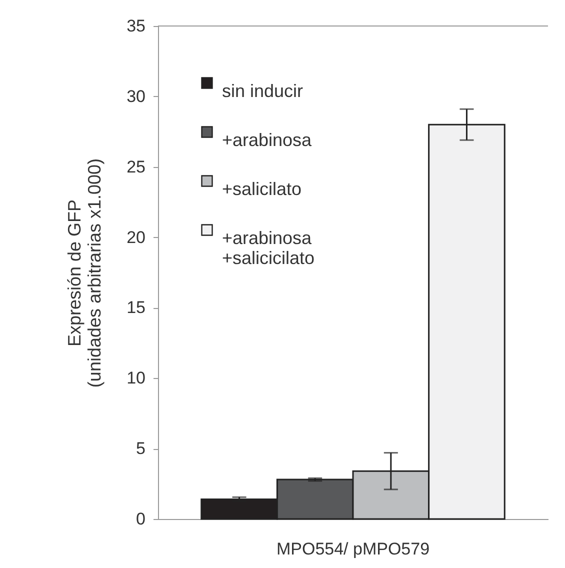 The width and height of the screenshot is (565, 568). Describe the element at coordinates (141, 448) in the screenshot. I see `y-tick-label: 5` at that location.